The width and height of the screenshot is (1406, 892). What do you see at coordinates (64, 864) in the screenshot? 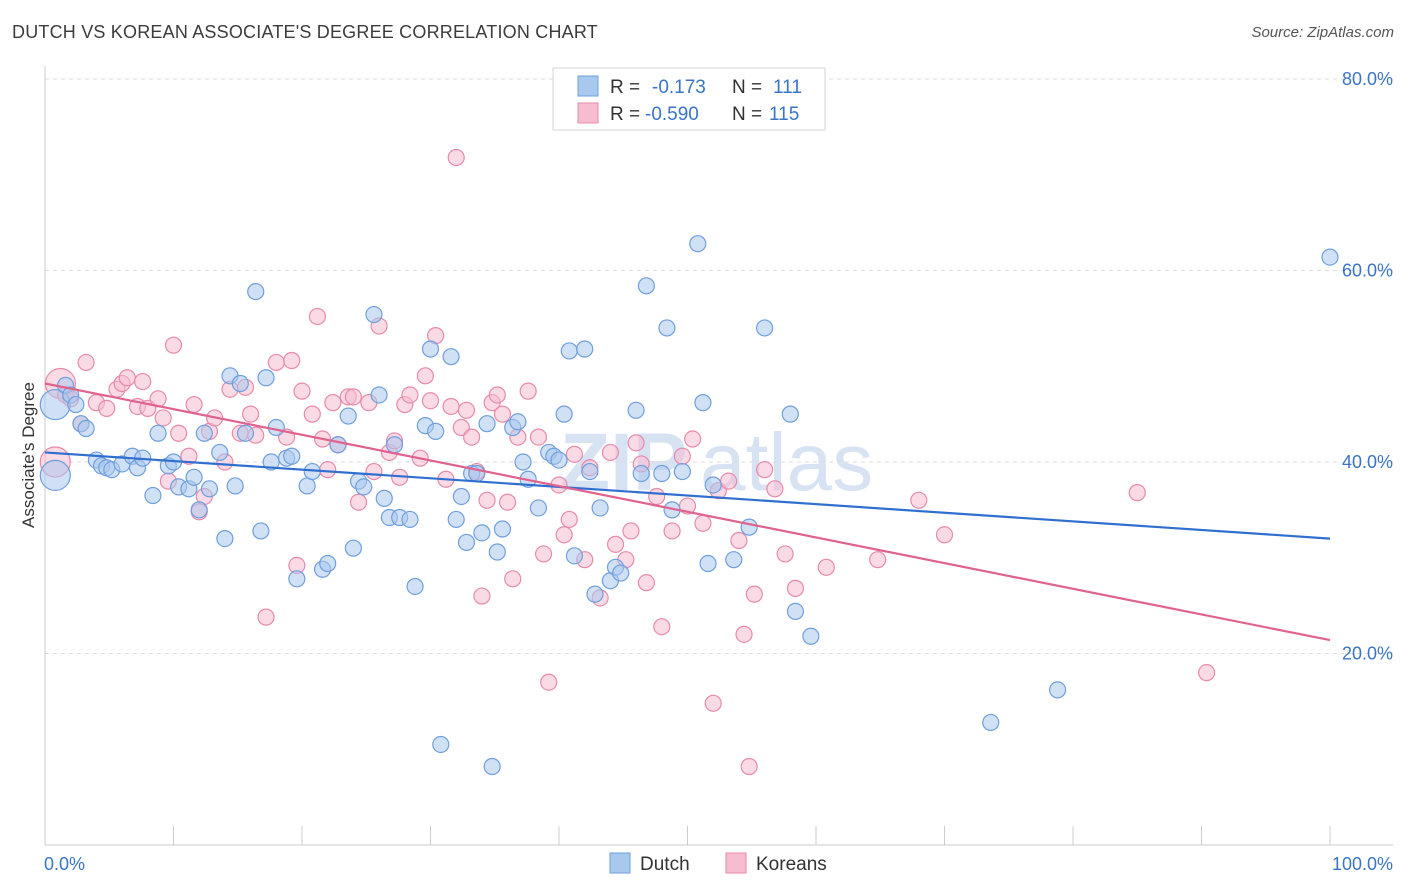
I see `x-tick-label-start: 0.0%` at bounding box center [64, 864].